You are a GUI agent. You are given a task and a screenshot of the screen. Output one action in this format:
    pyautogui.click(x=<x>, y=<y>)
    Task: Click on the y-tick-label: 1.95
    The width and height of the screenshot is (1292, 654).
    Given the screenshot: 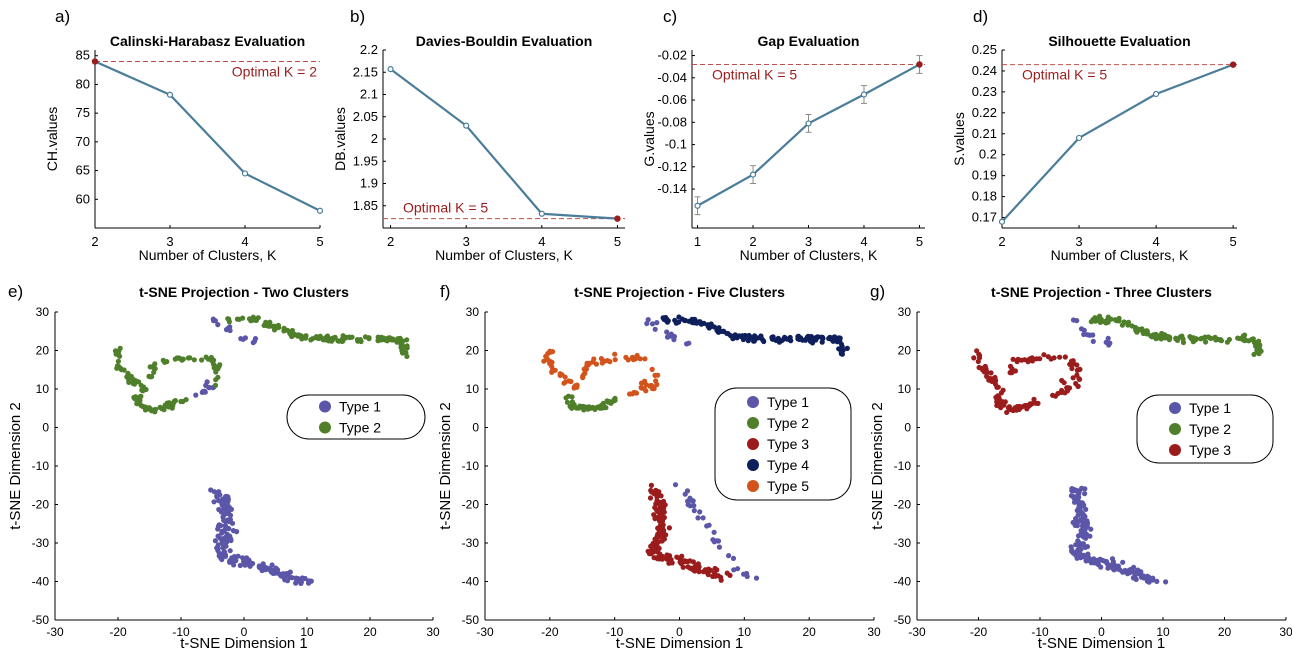 What is the action you would take?
    pyautogui.click(x=365, y=160)
    